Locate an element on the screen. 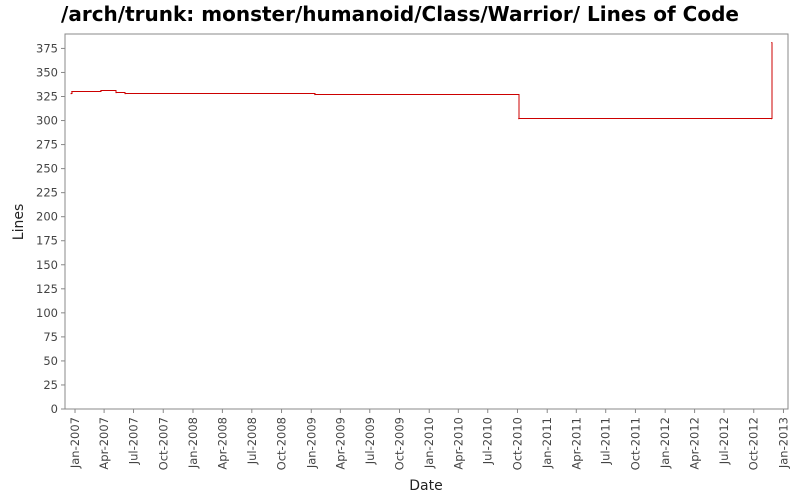 This screenshot has width=800, height=500. x-tick-label: Jul-2012 is located at coordinates (724, 441).